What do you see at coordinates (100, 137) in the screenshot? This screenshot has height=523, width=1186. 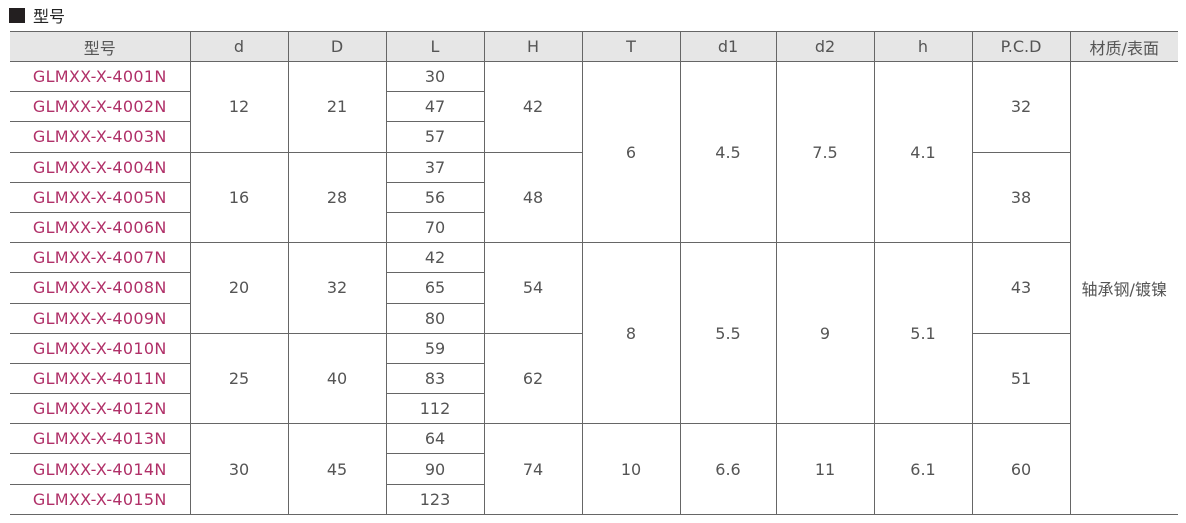 I see `model-number: GLMXX-X-4003N` at bounding box center [100, 137].